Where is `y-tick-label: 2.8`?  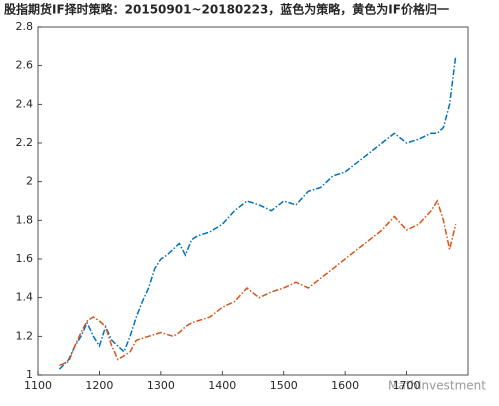 y-tick-label: 2.8 is located at coordinates (25, 26).